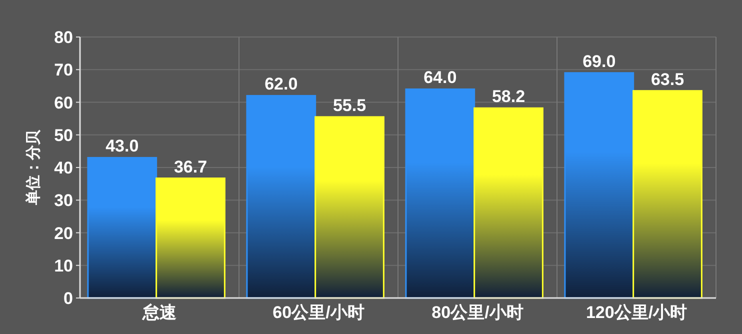 Image resolution: width=742 pixels, height=334 pixels. Describe the element at coordinates (63, 200) in the screenshot. I see `y-tick-label: 30` at that location.